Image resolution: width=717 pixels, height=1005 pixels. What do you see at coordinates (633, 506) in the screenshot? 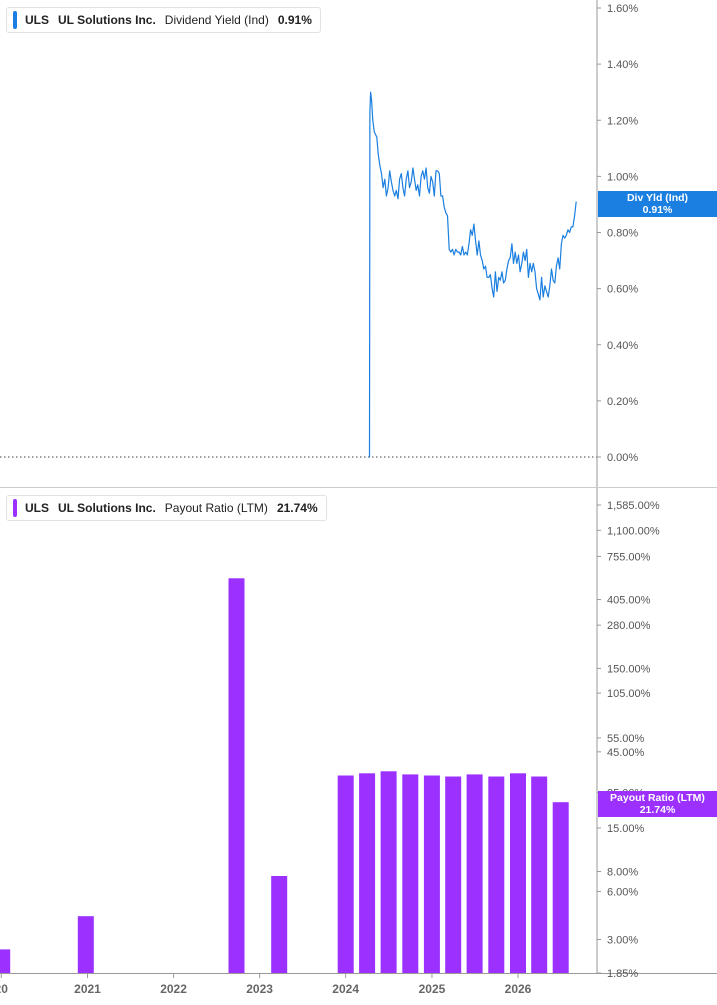
I see `y-tick-label: 1,585.00%` at bounding box center [633, 506].